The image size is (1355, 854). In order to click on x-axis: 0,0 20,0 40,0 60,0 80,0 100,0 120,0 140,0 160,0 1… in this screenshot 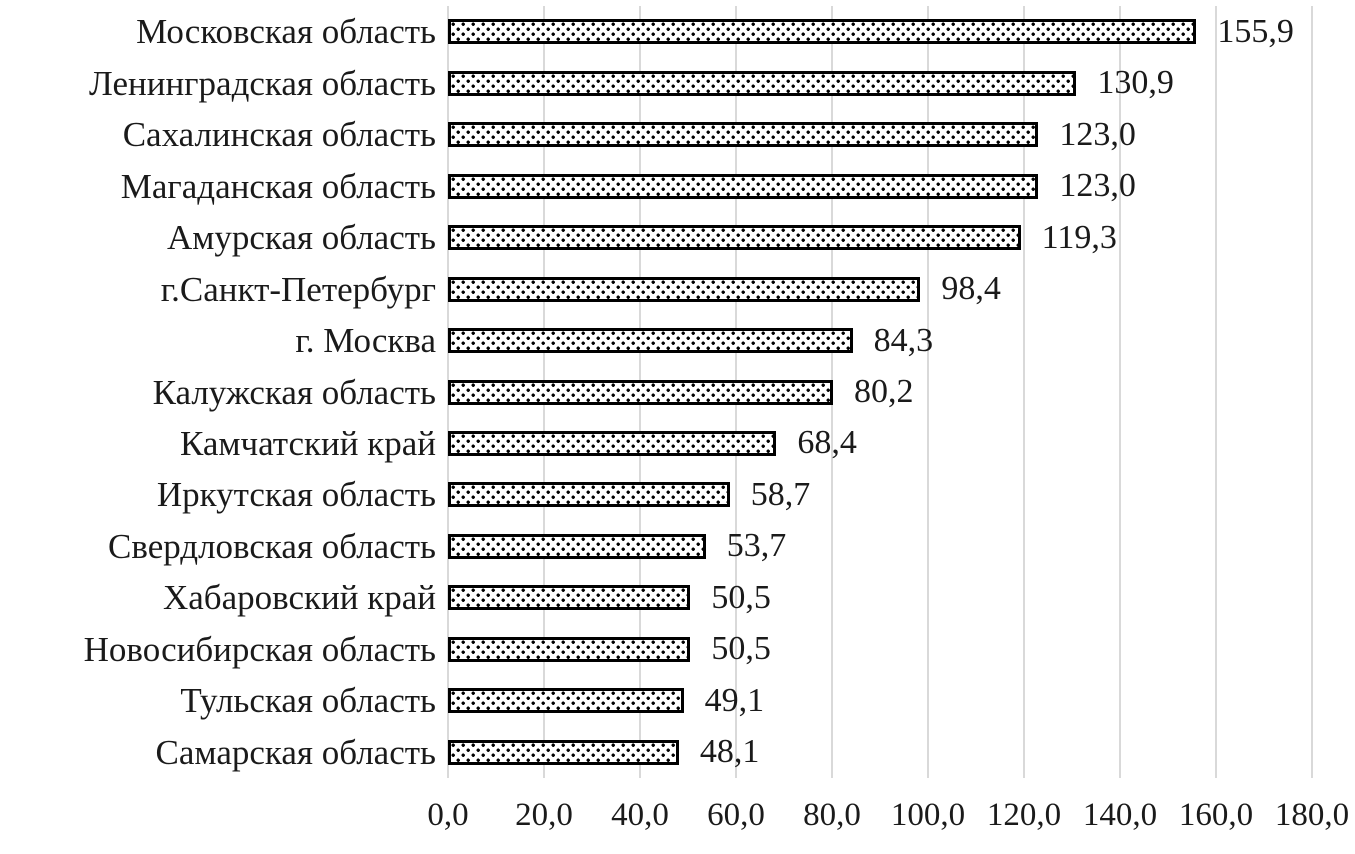, I will do `click(888, 820)`.